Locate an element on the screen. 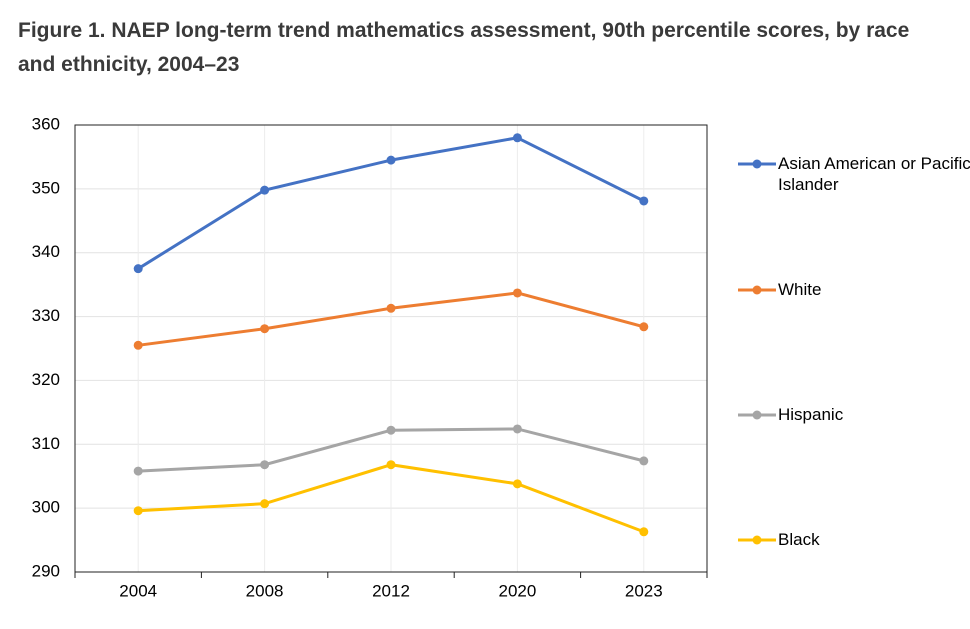  legend-item: Black is located at coordinates (854, 539).